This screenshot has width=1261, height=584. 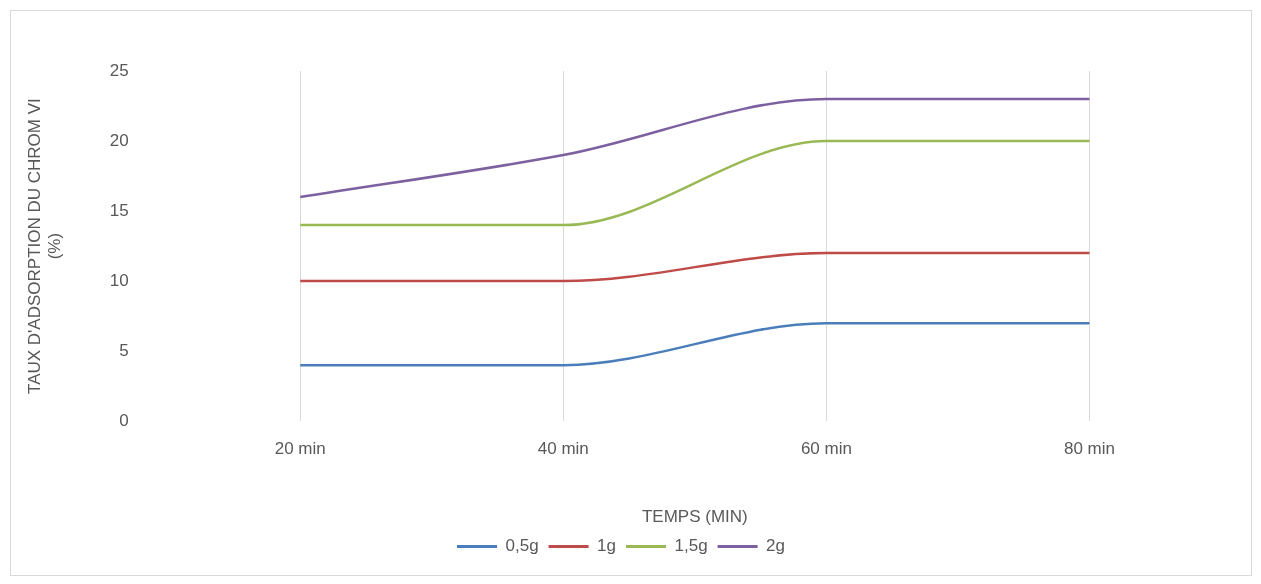 What do you see at coordinates (1089, 449) in the screenshot?
I see `x-tick-label: 80 min` at bounding box center [1089, 449].